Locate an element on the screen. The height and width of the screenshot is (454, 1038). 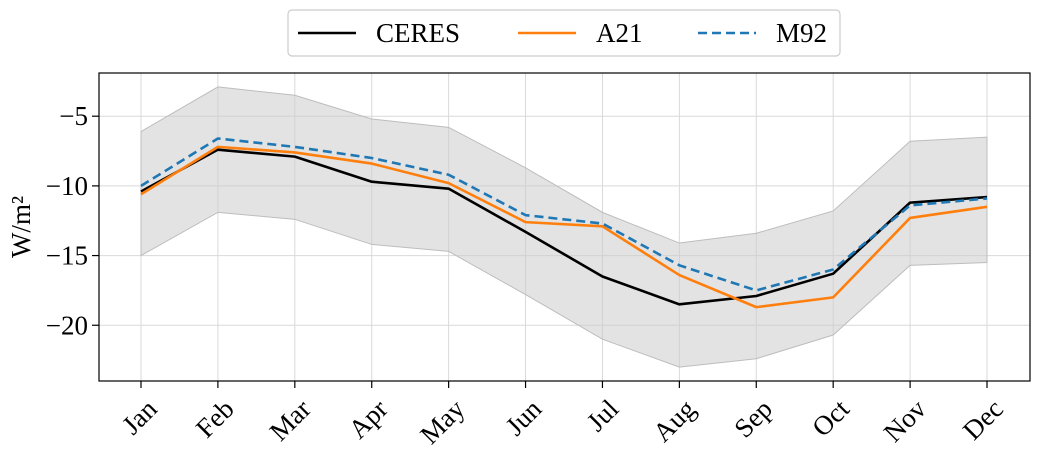
legend: CERES A21 M92 is located at coordinates (564, 33).